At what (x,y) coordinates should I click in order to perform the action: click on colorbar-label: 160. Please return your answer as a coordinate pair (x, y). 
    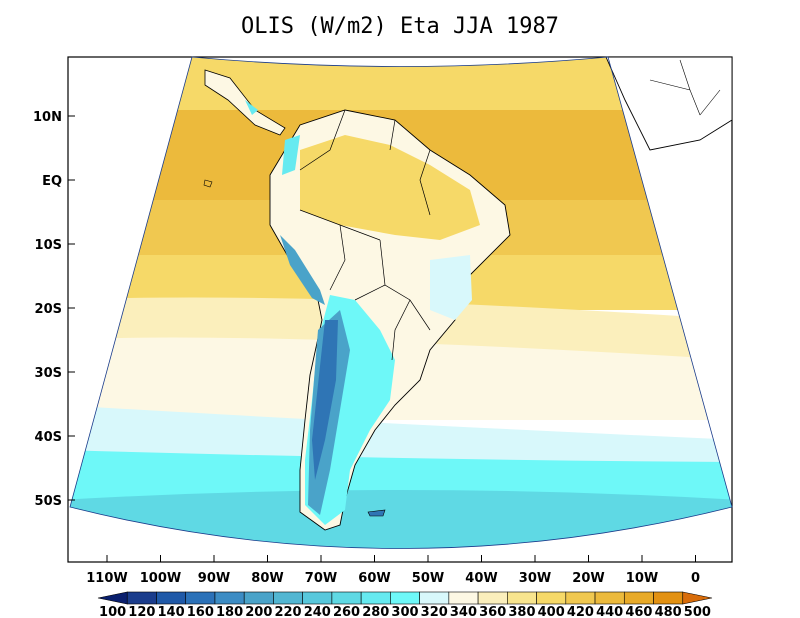
    Looking at the image, I should click on (200, 611).